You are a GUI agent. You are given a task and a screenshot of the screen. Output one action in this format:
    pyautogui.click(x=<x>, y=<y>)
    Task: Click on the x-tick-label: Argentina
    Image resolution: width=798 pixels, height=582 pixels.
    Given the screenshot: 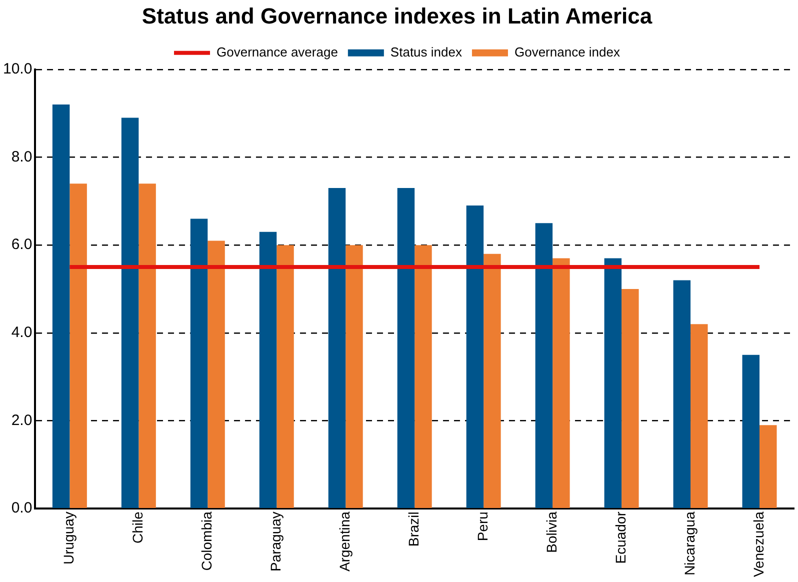 What is the action you would take?
    pyautogui.click(x=344, y=541)
    